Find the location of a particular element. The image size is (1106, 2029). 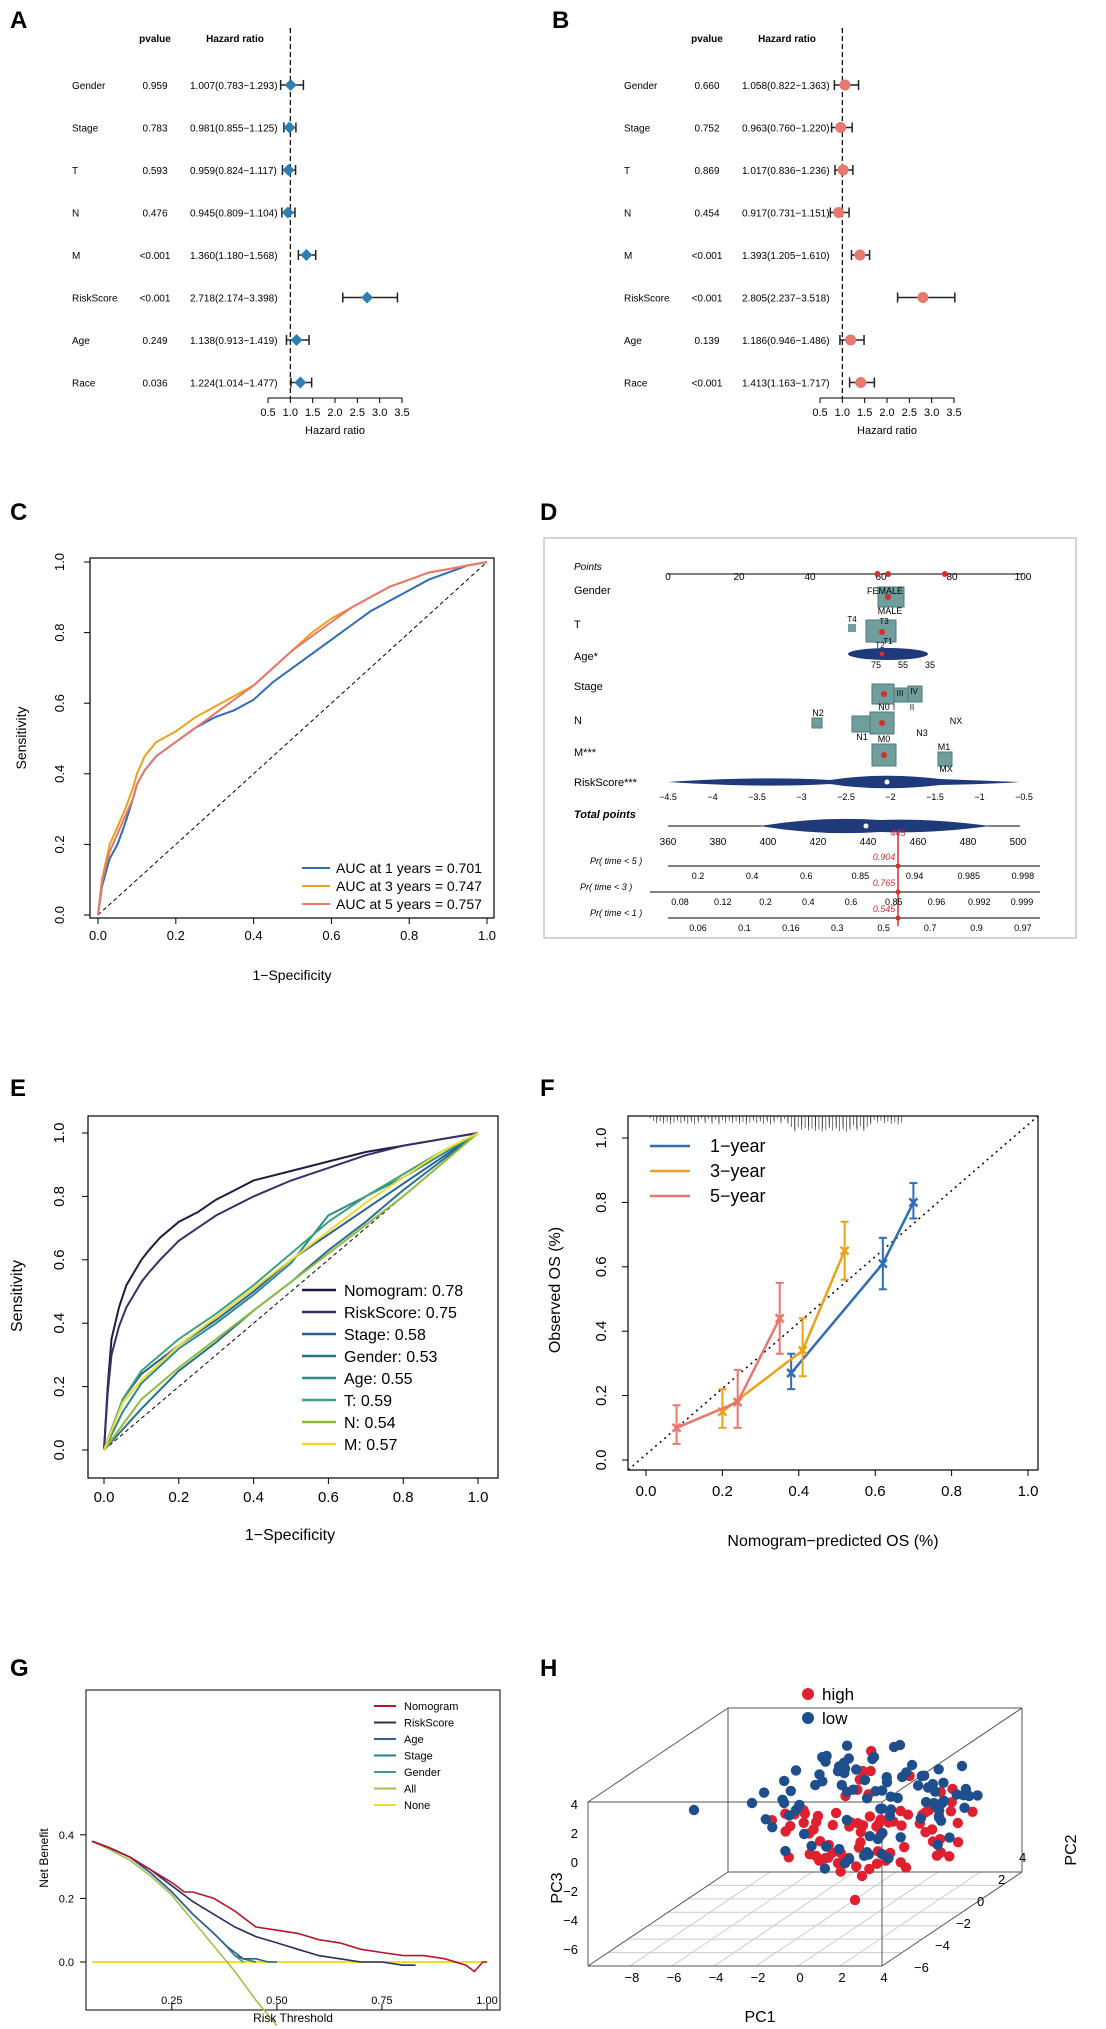

row-hazard-ratio-text: 1.393(1.205−1.610) is located at coordinates (786, 256).